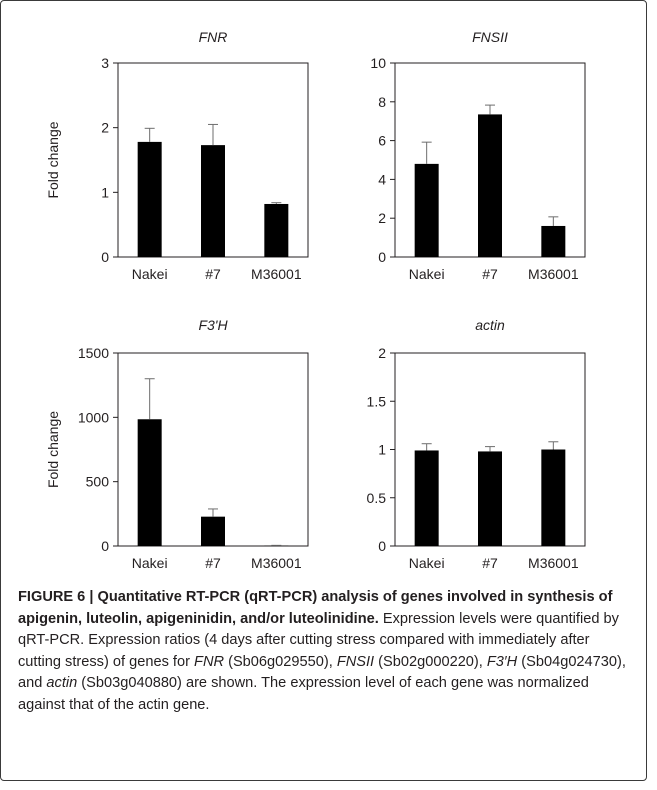 The width and height of the screenshot is (657, 790). Describe the element at coordinates (490, 37) in the screenshot. I see `chart-title: FNSII` at that location.